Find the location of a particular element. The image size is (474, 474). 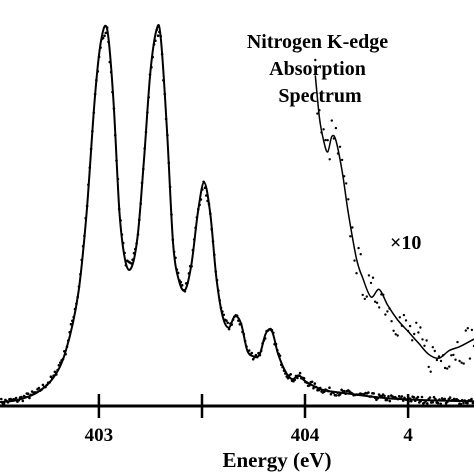

title-line-1: Nitrogen K-edge is located at coordinates (317, 42).